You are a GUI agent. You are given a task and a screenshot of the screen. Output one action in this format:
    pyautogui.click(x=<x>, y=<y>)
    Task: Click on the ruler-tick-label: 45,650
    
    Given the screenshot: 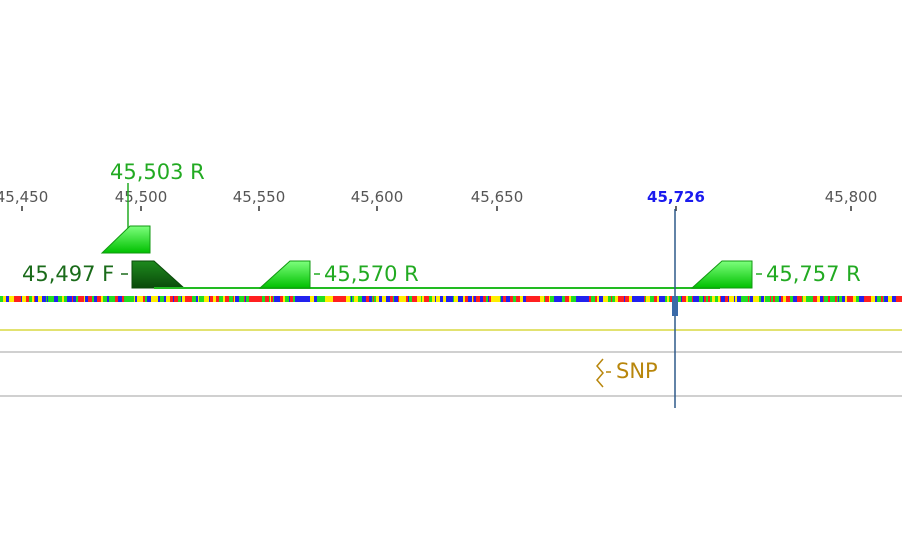 What is the action you would take?
    pyautogui.click(x=497, y=197)
    